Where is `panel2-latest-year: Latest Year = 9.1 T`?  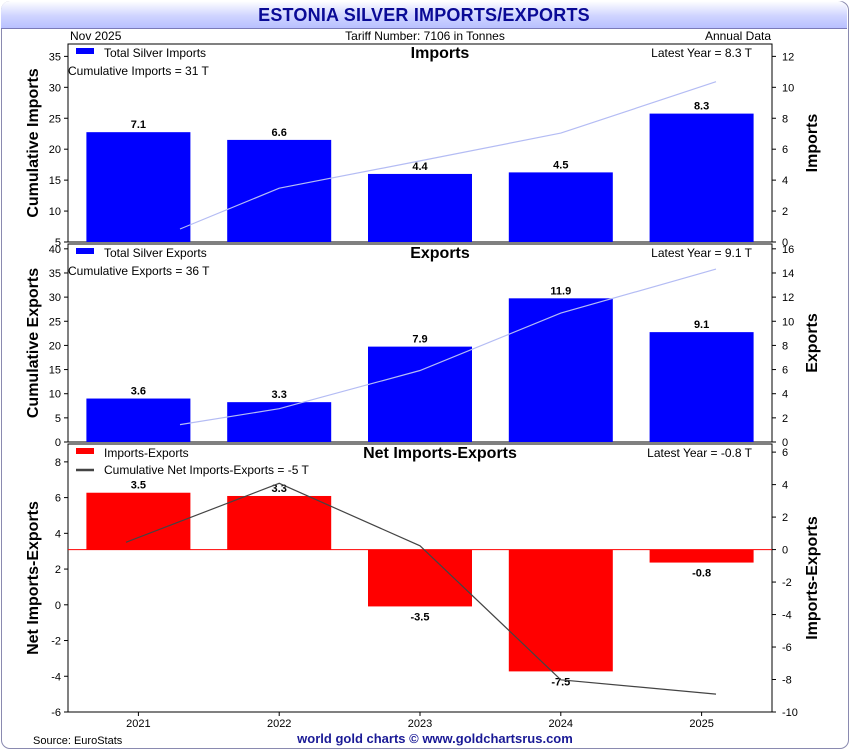
panel2-latest-year: Latest Year = 9.1 T is located at coordinates (702, 253).